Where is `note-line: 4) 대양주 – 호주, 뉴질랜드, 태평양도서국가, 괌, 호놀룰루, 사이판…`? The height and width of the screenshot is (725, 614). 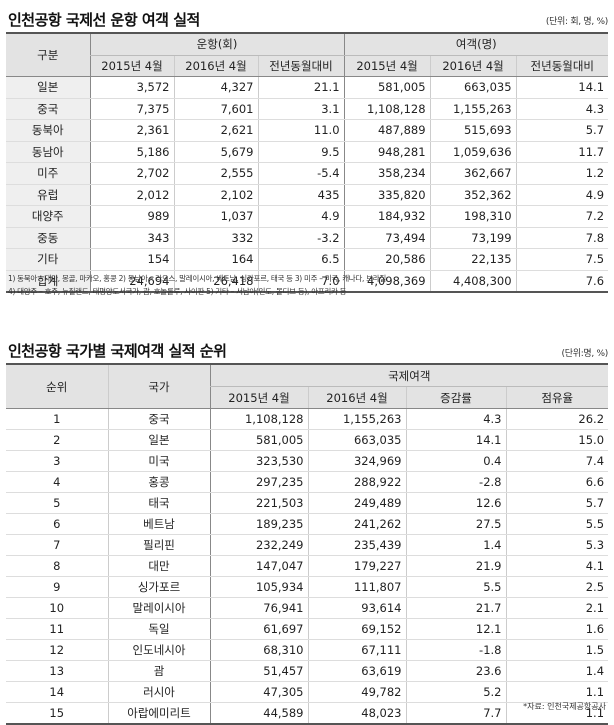 note-line: 4) 대양주 – 호주, 뉴질랜드, 태평양도서국가, 괌, 호놀룰루, 사이판… is located at coordinates (177, 291).